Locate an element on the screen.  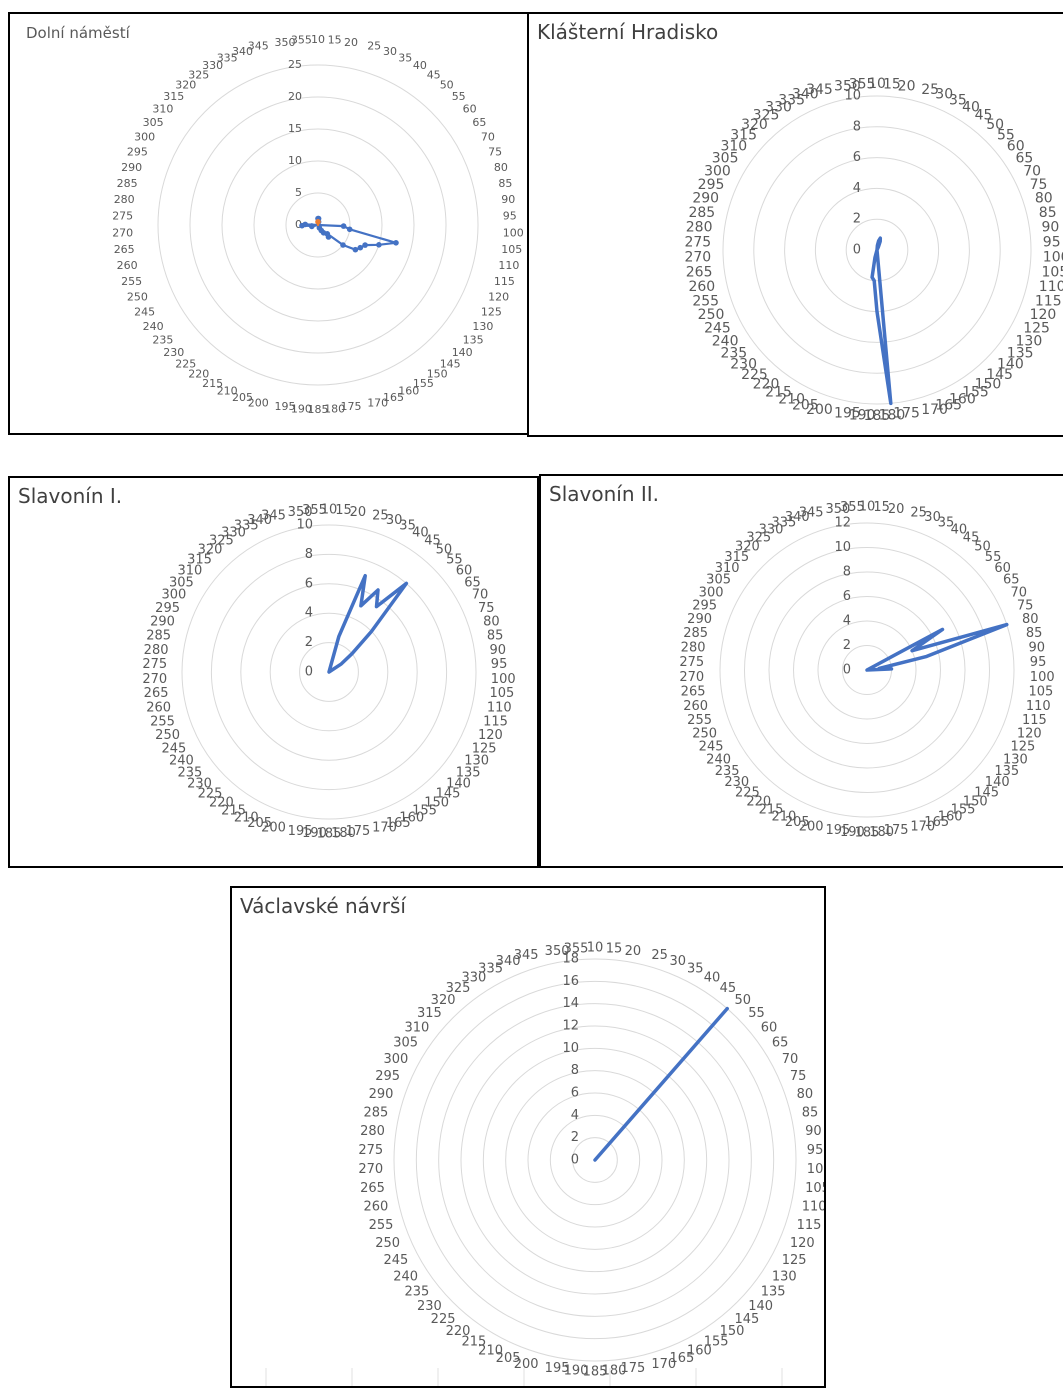
angle-label: 305 is located at coordinates (405, 1043).